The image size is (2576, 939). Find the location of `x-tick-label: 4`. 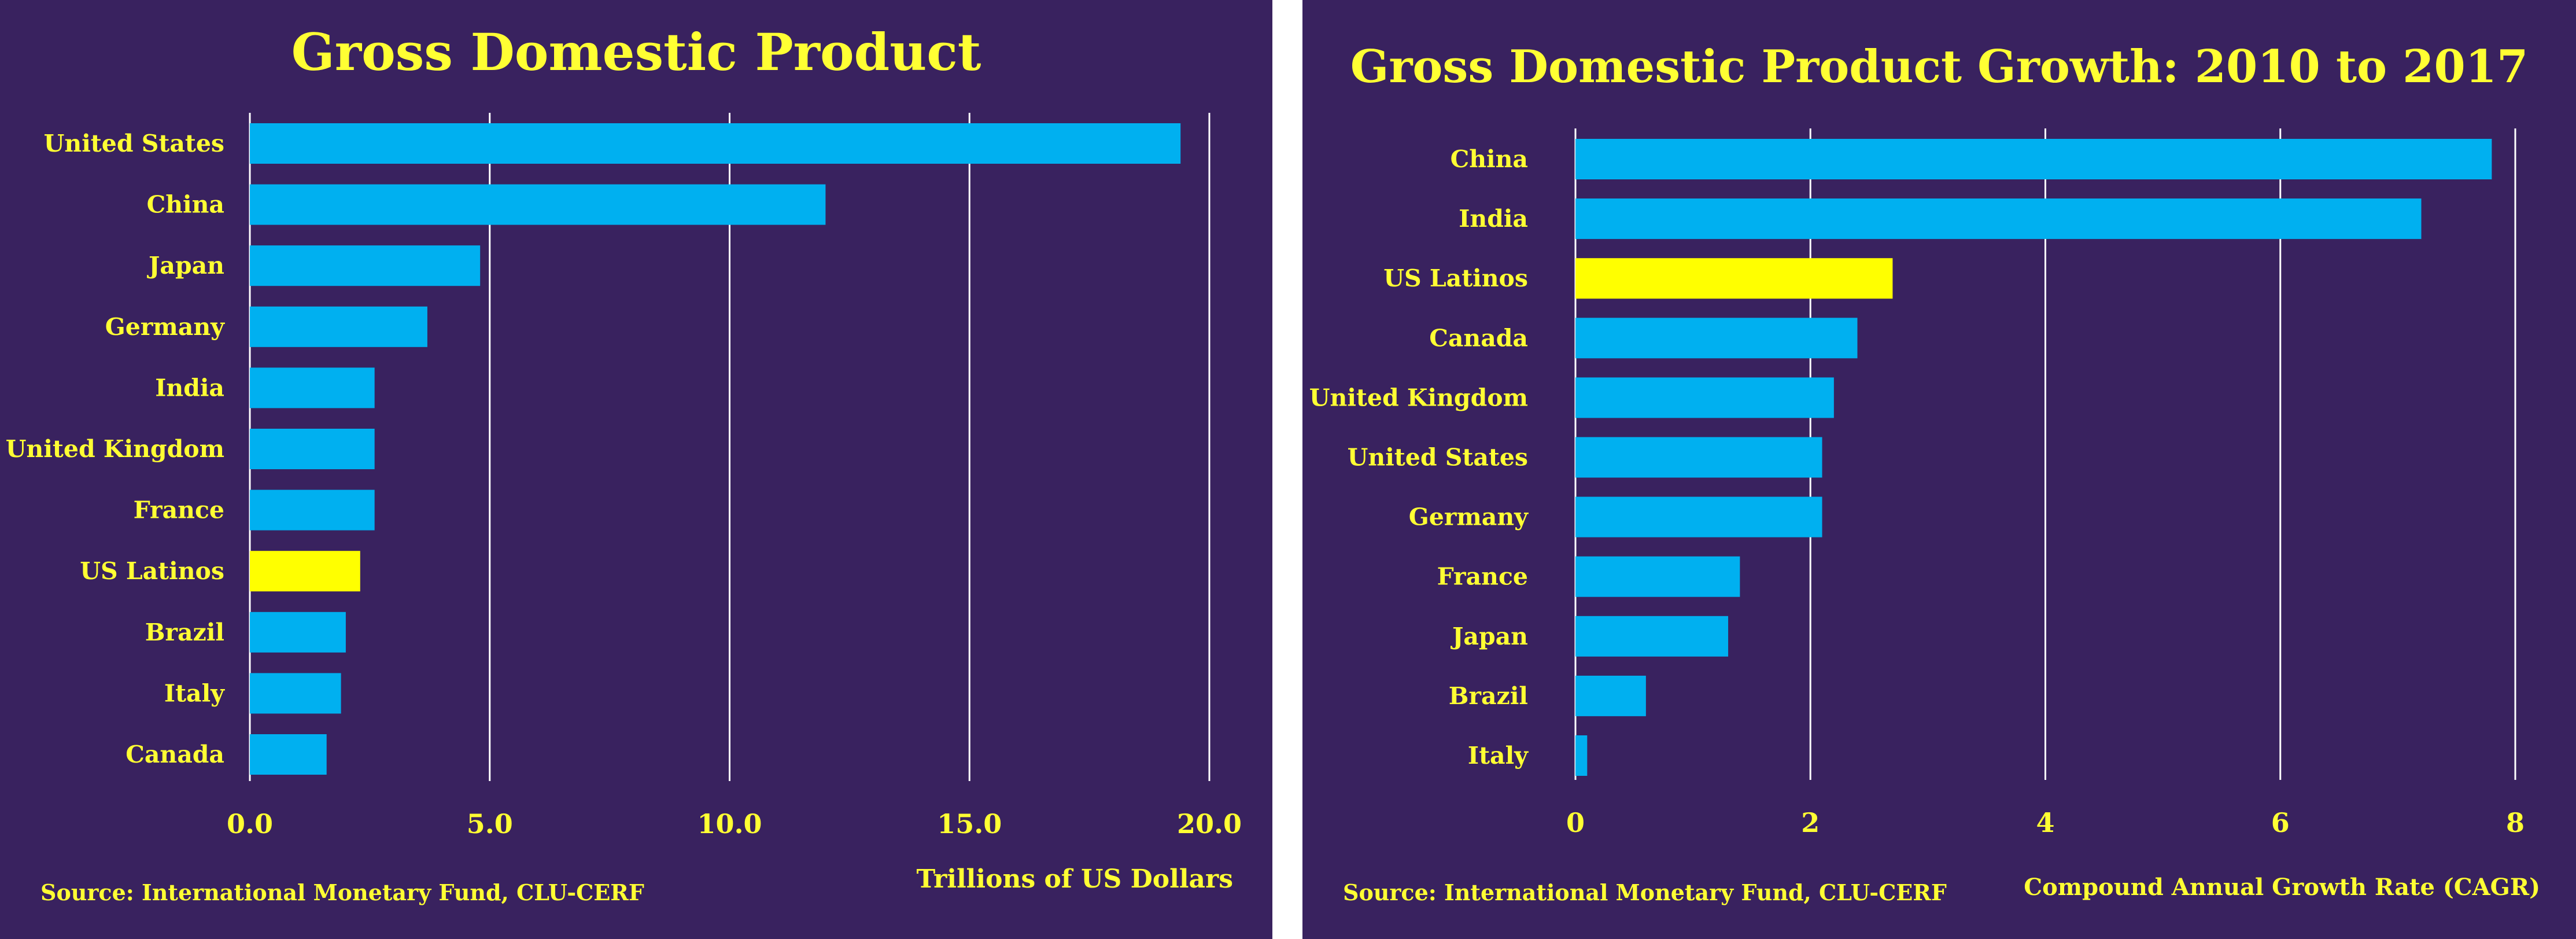

x-tick-label: 4 is located at coordinates (2045, 822).